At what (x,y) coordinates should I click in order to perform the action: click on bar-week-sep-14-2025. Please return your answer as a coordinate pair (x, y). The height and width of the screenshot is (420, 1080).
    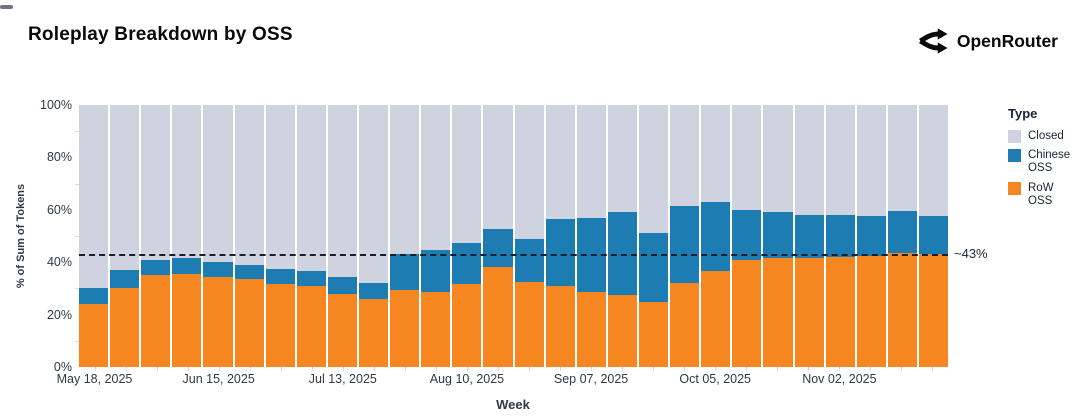
    Looking at the image, I should click on (622, 236).